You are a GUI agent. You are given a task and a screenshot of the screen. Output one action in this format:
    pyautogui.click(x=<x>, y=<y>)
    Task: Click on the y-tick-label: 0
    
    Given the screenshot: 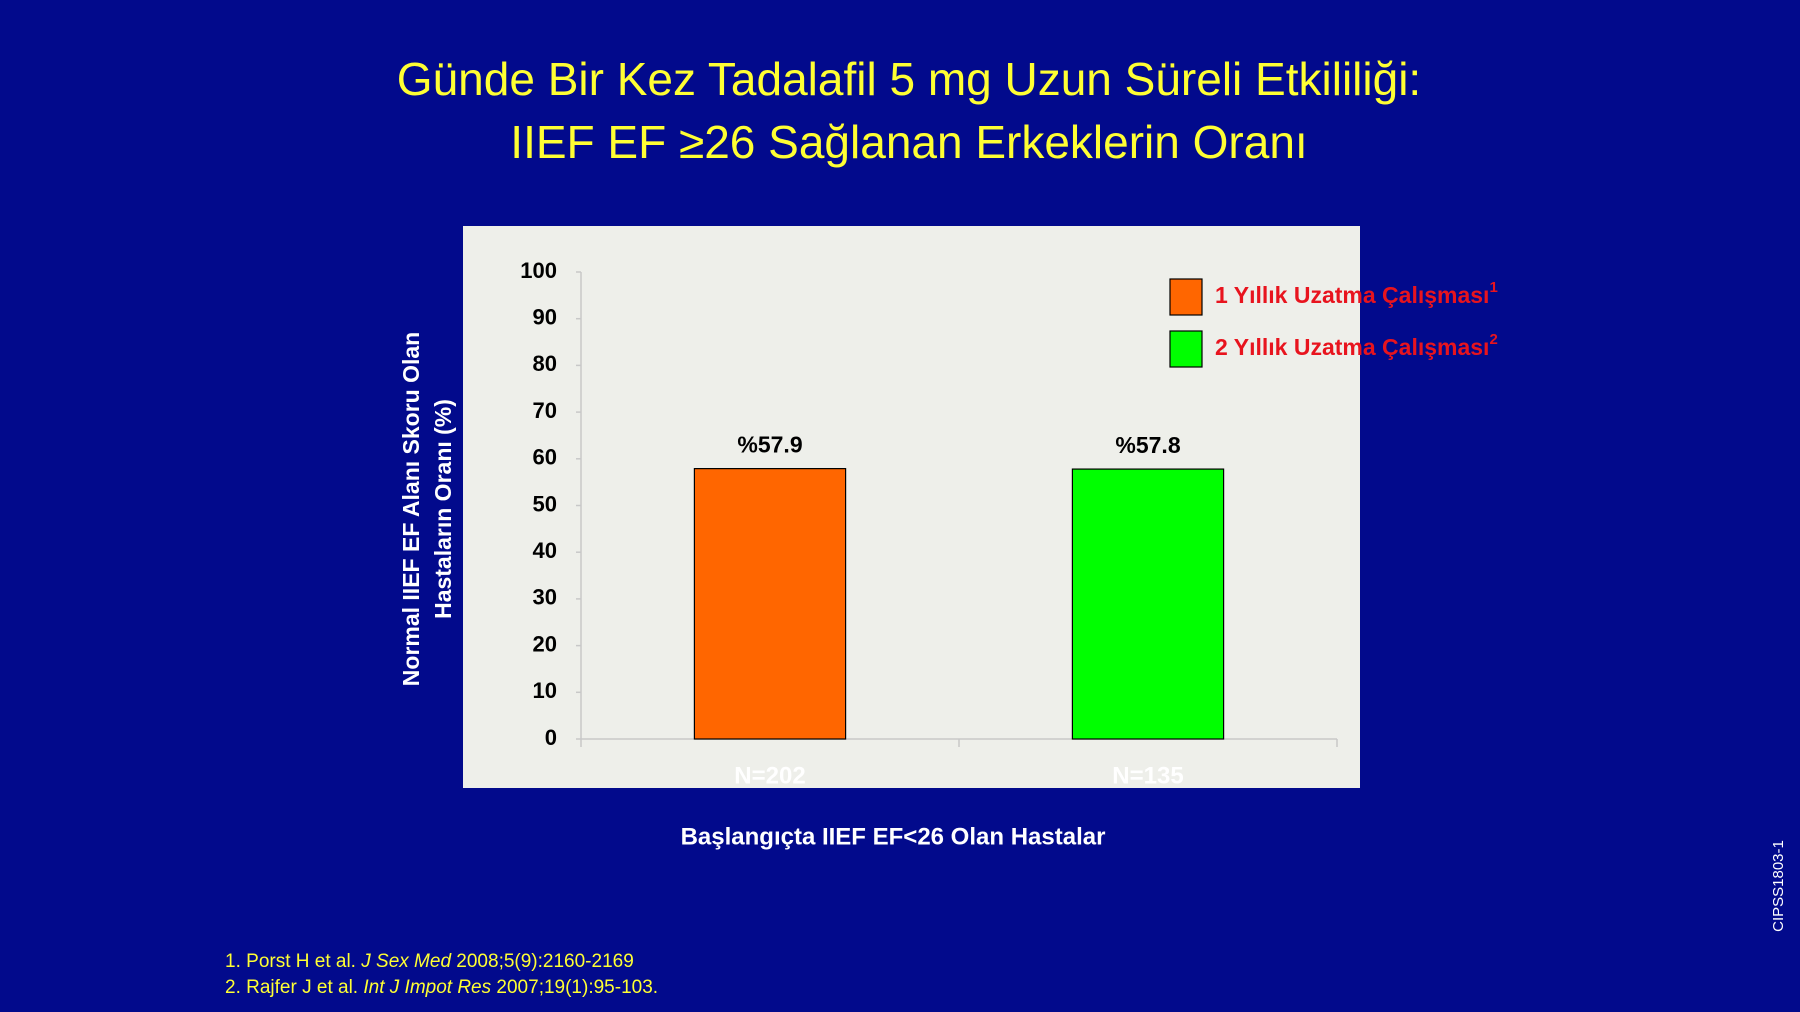 What is the action you would take?
    pyautogui.click(x=551, y=737)
    